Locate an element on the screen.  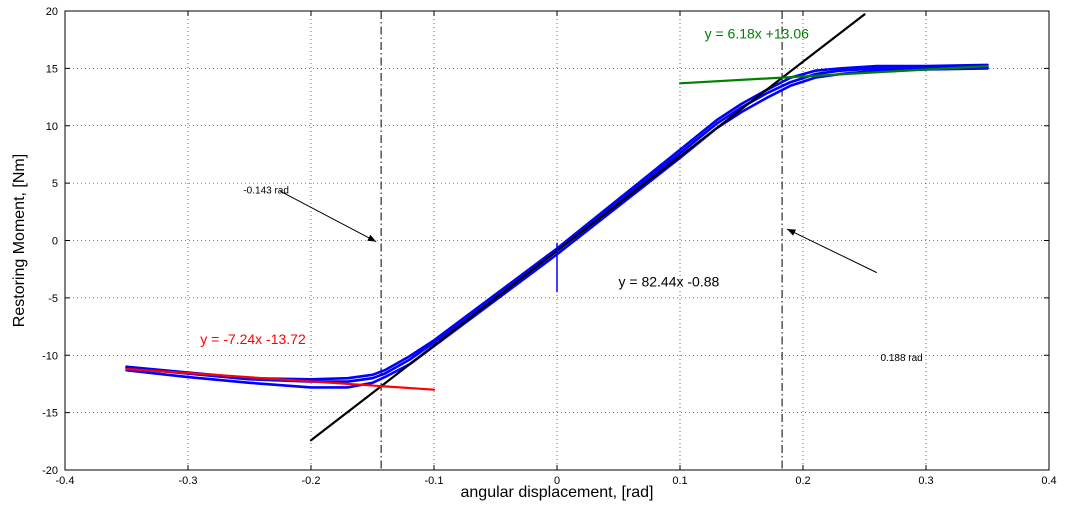
x-tick-label: -0.1 is located at coordinates (434, 481).